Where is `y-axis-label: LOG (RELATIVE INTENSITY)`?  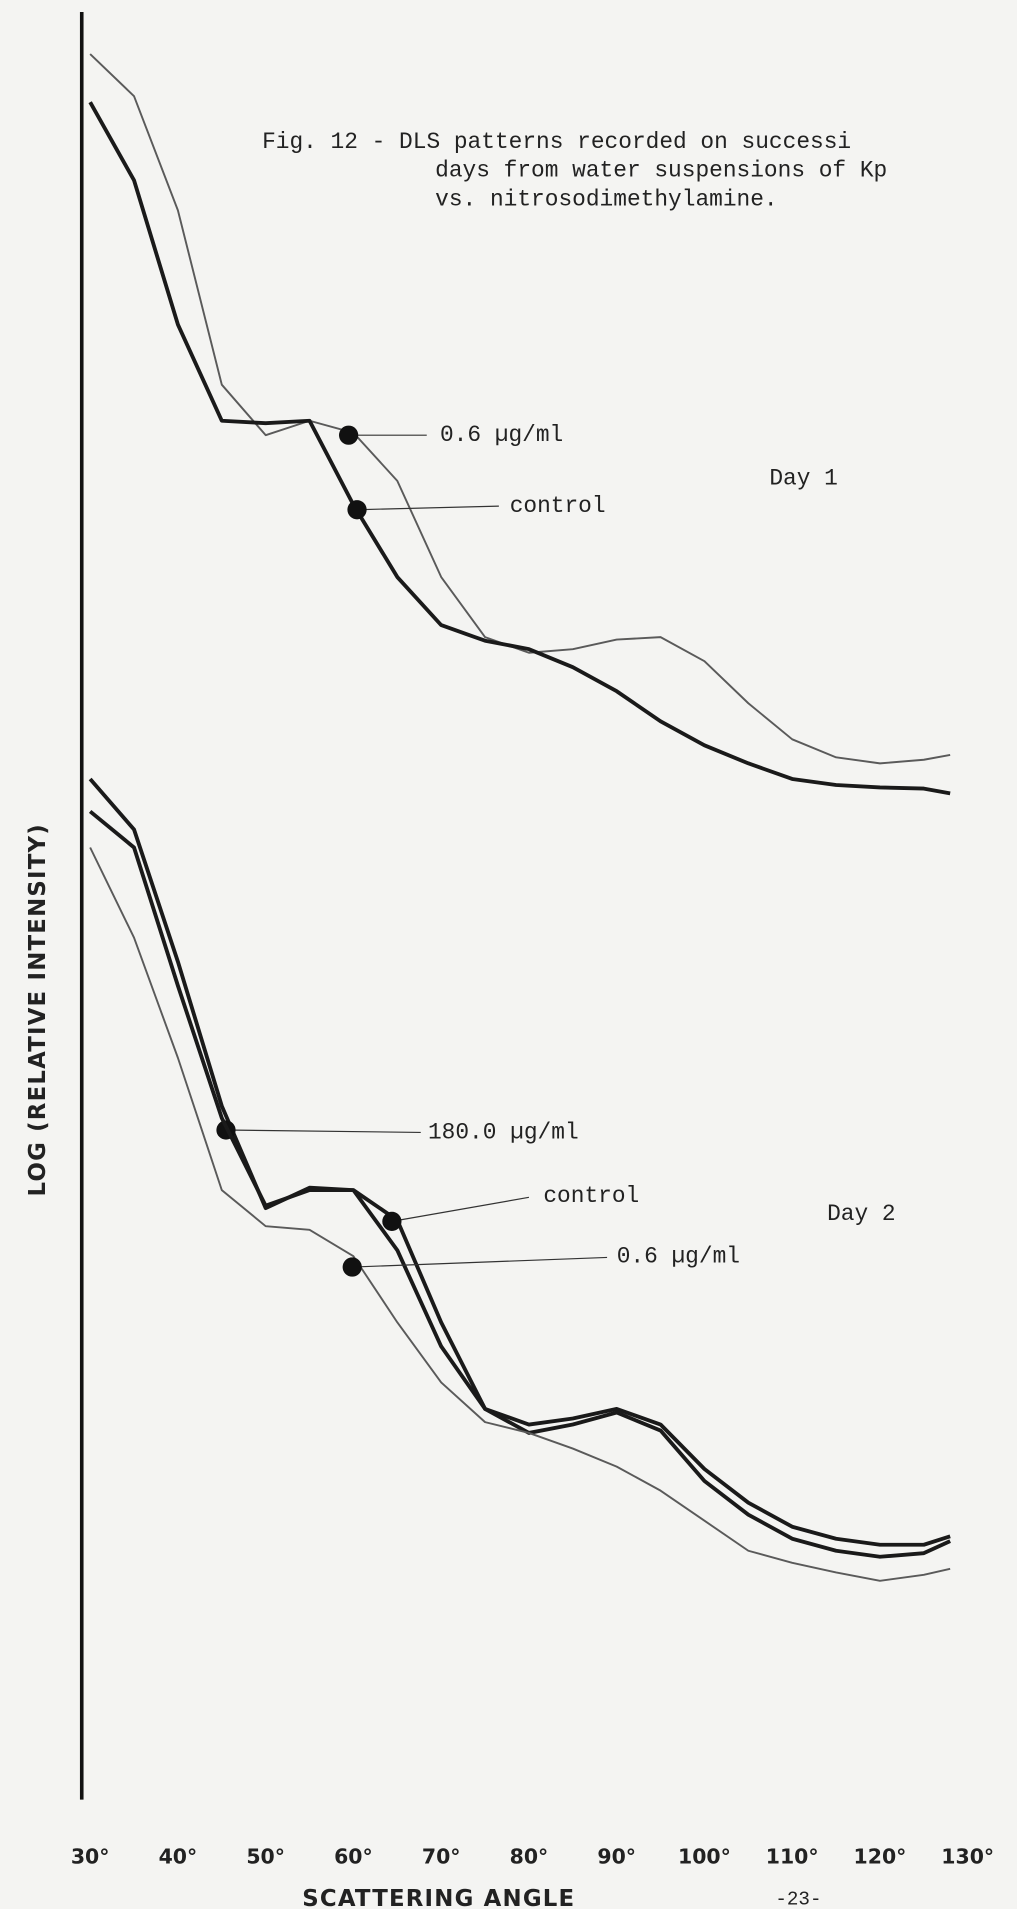
y-axis-label: LOG (RELATIVE INTENSITY) is located at coordinates (38, 1009).